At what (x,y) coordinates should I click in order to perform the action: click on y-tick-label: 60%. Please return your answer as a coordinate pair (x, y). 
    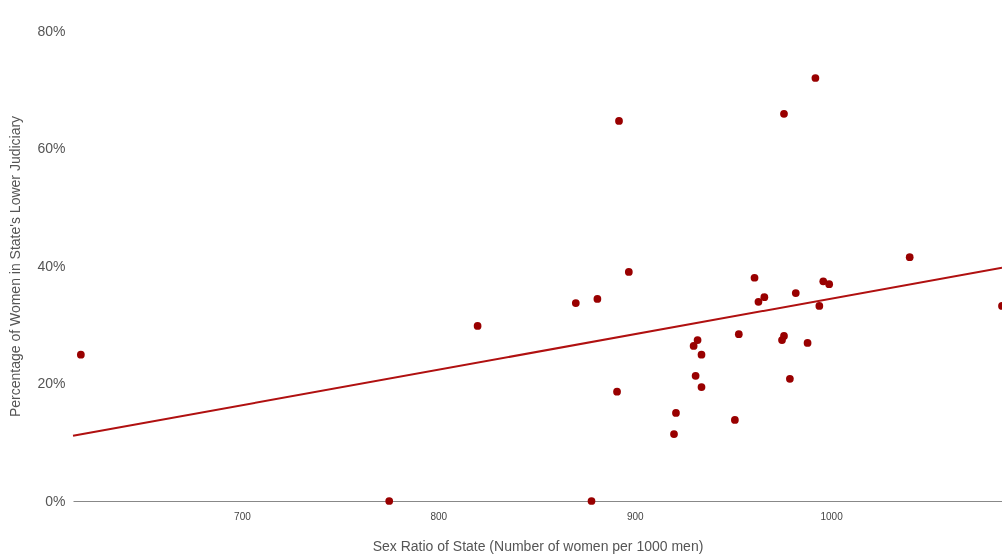
    Looking at the image, I should click on (51, 148).